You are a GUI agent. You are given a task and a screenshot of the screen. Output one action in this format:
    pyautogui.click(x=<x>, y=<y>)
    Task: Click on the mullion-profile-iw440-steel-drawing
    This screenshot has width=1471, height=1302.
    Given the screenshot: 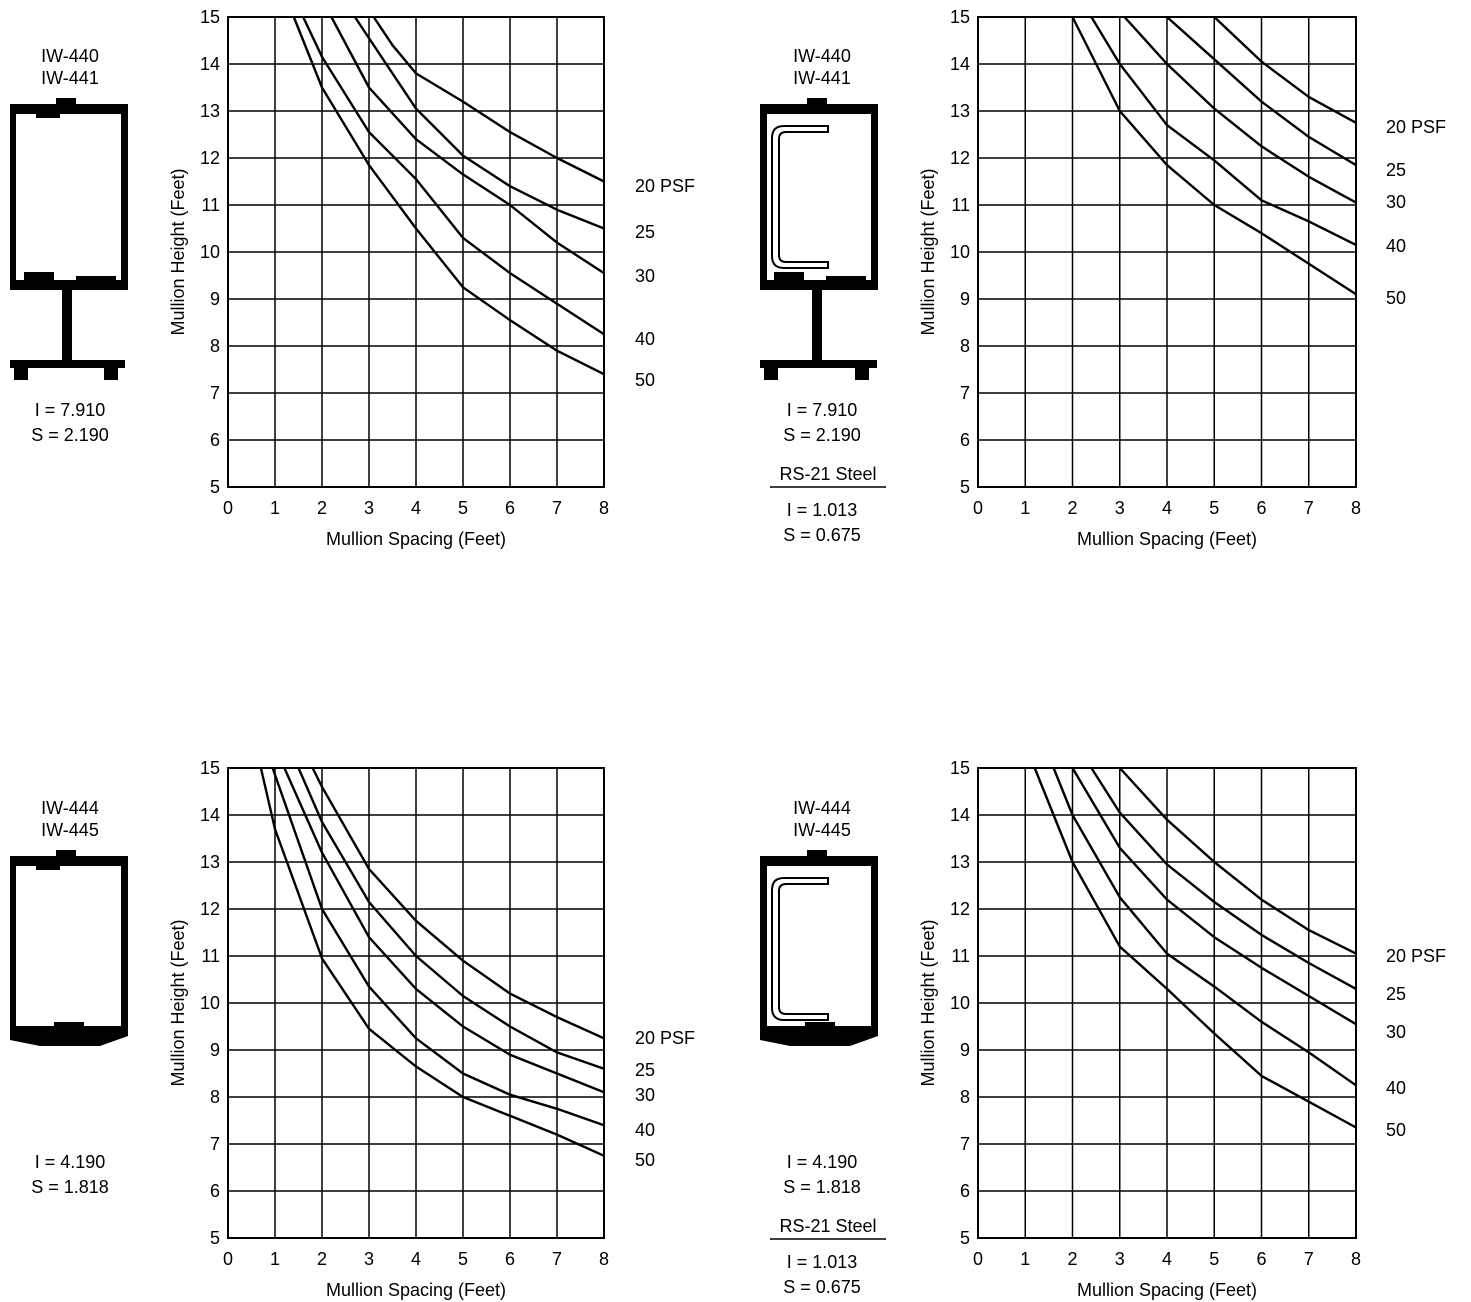 What is the action you would take?
    pyautogui.click(x=819, y=239)
    